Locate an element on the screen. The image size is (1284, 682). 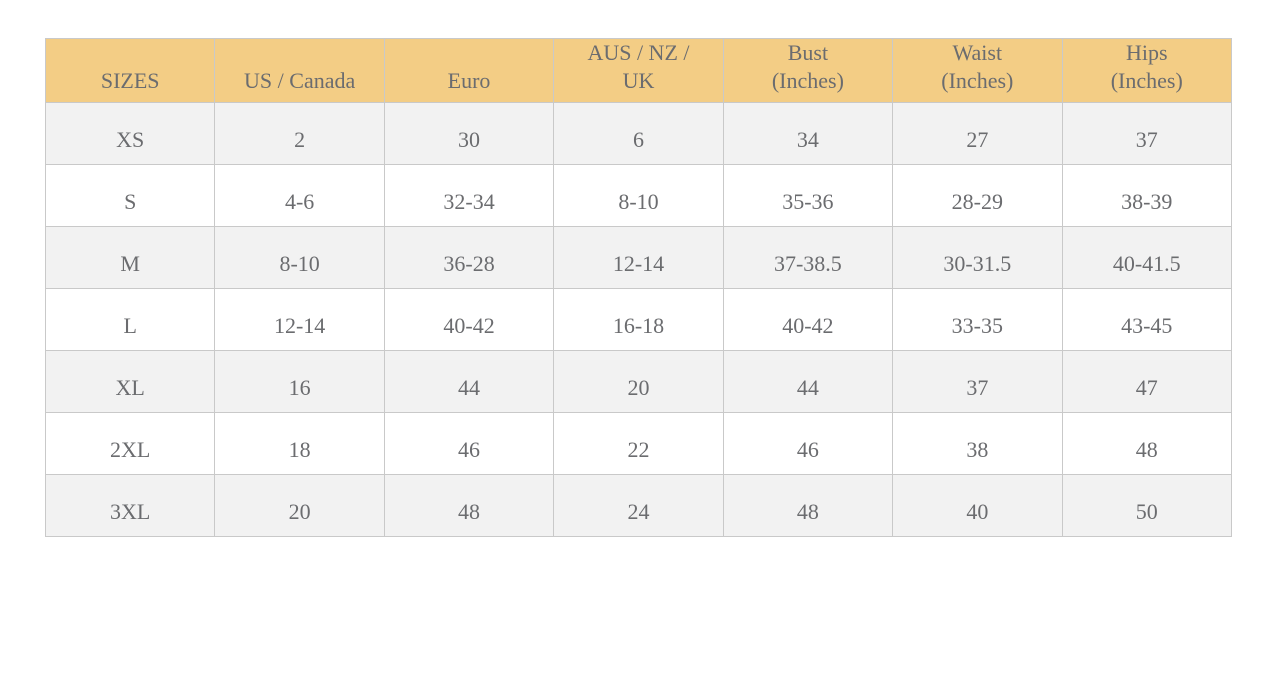
cell-waist: 30-31.5 is located at coordinates (977, 257).